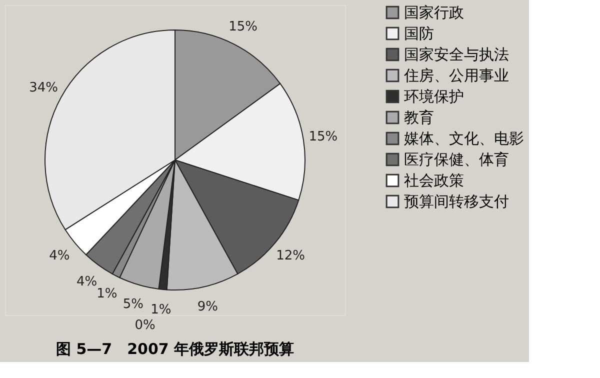 The image size is (600, 378). Describe the element at coordinates (207, 306) in the screenshot. I see `data-label: 9%` at that location.